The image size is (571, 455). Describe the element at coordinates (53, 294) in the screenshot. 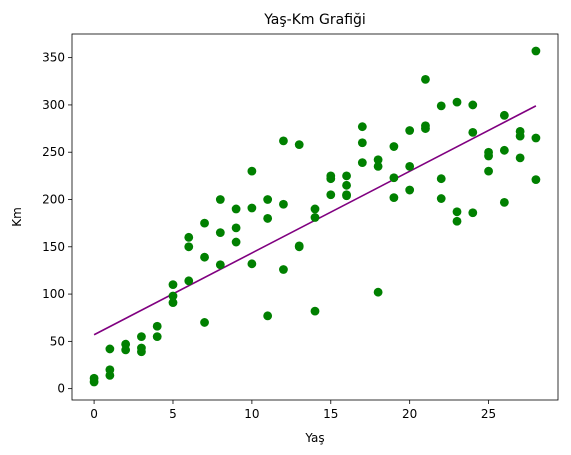

I see `y-tick-label: 100` at that location.